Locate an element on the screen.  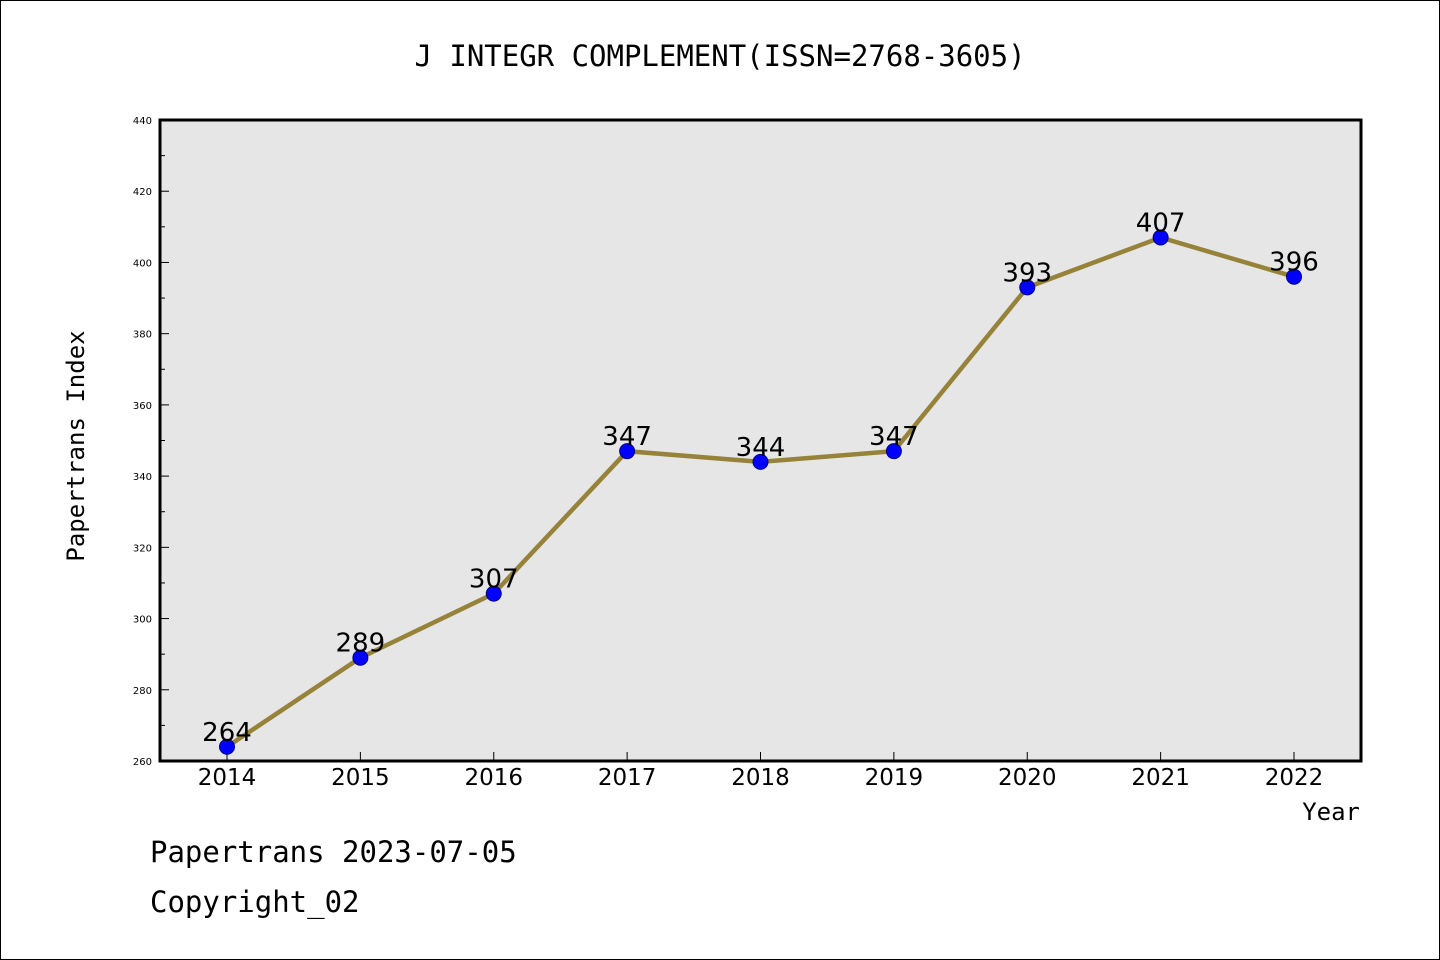
x-tick-label: 2020 is located at coordinates (1027, 778).